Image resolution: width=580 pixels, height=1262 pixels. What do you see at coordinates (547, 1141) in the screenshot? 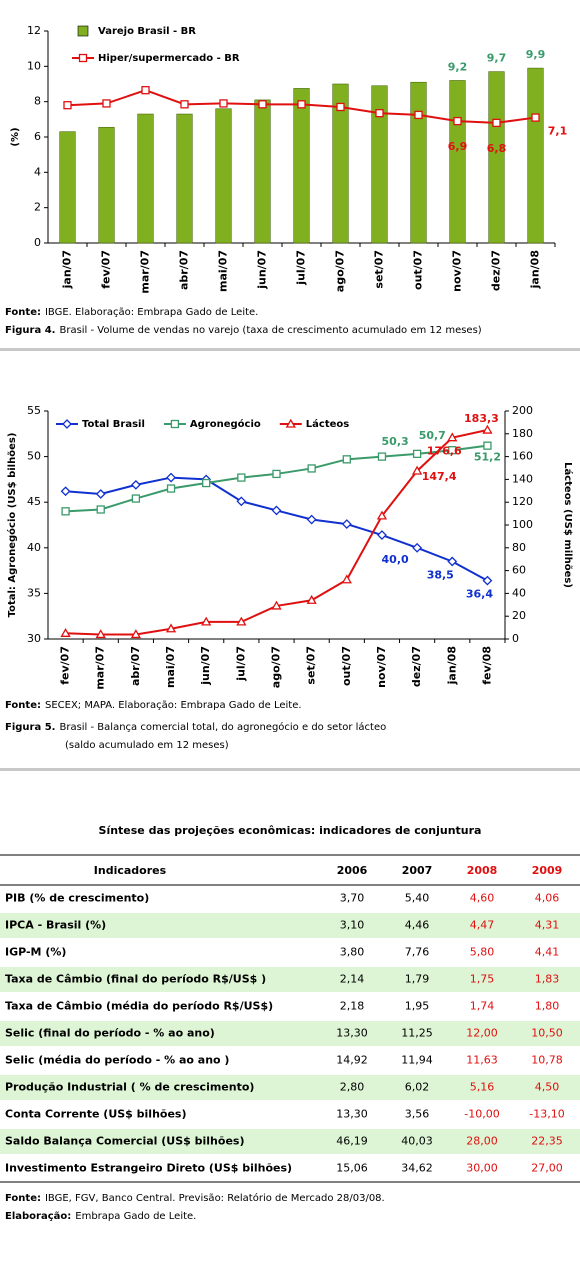
I see `table-cell: 22,35` at bounding box center [547, 1141].